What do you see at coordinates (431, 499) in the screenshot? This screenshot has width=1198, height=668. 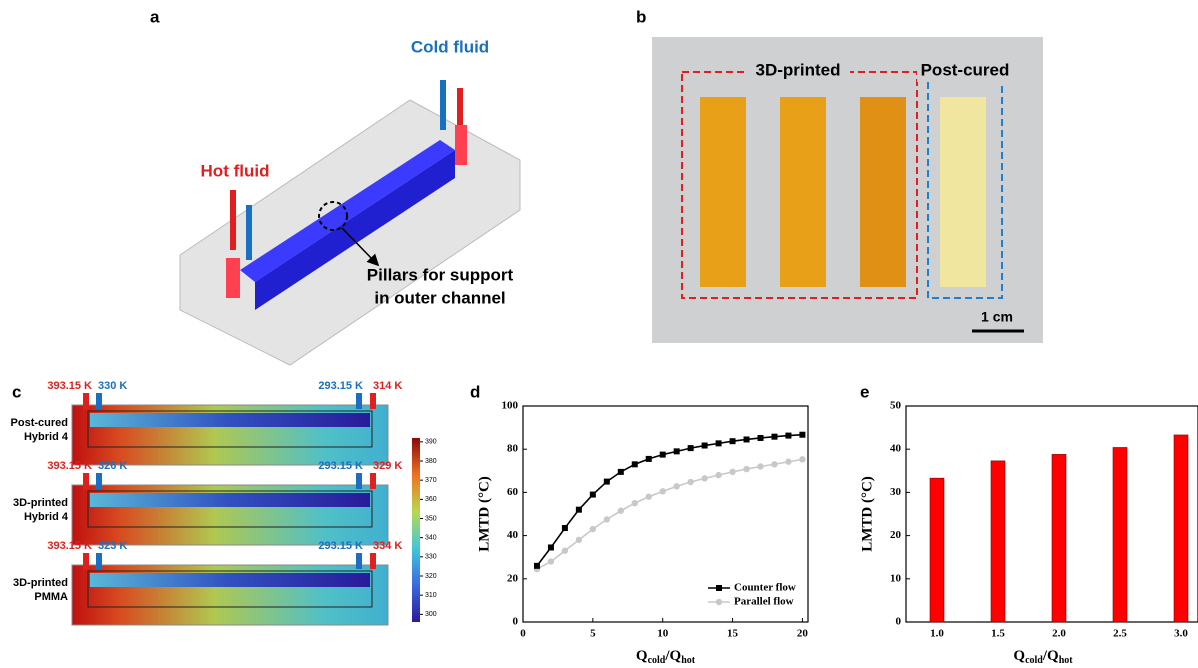 I see `colorbar-label: 360` at bounding box center [431, 499].